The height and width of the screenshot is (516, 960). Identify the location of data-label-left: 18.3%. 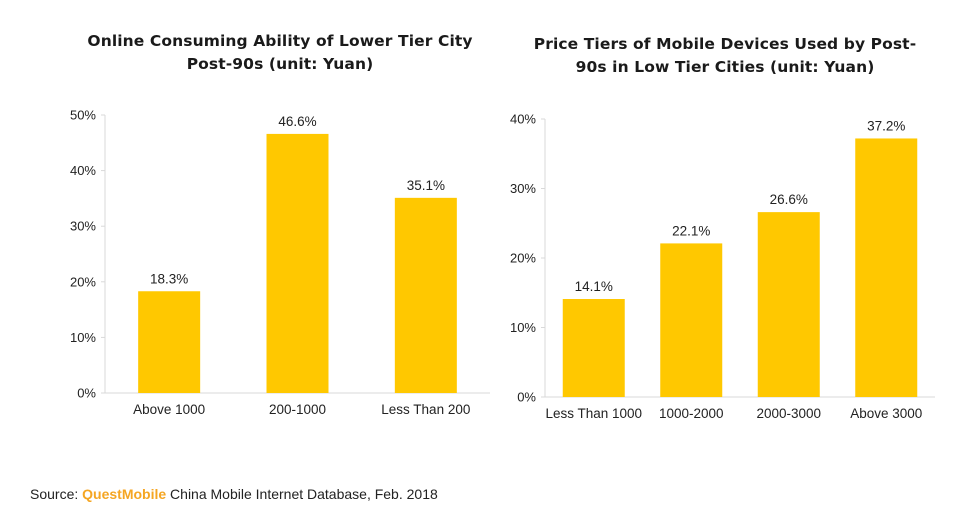
(169, 278).